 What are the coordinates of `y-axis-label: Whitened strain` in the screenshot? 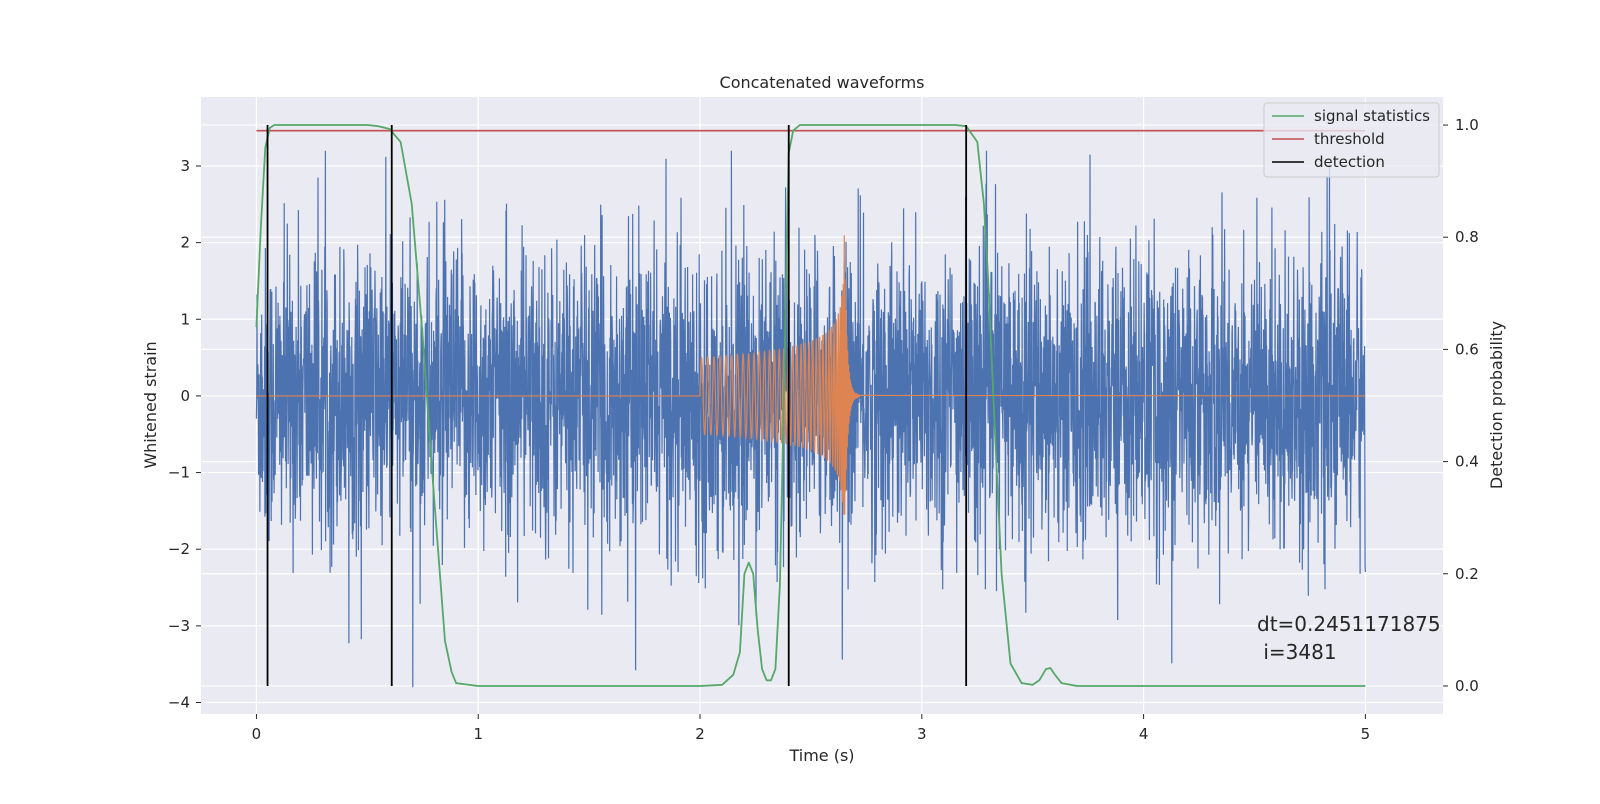 It's located at (150, 404).